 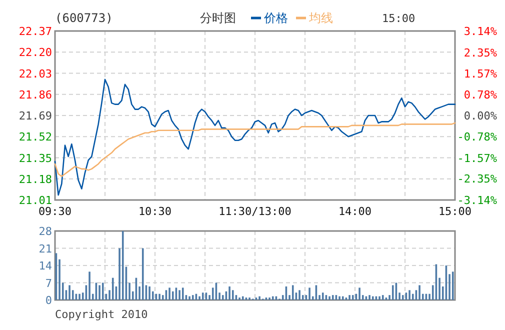 I want to click on y-tick-label: 28, so click(x=45, y=231).